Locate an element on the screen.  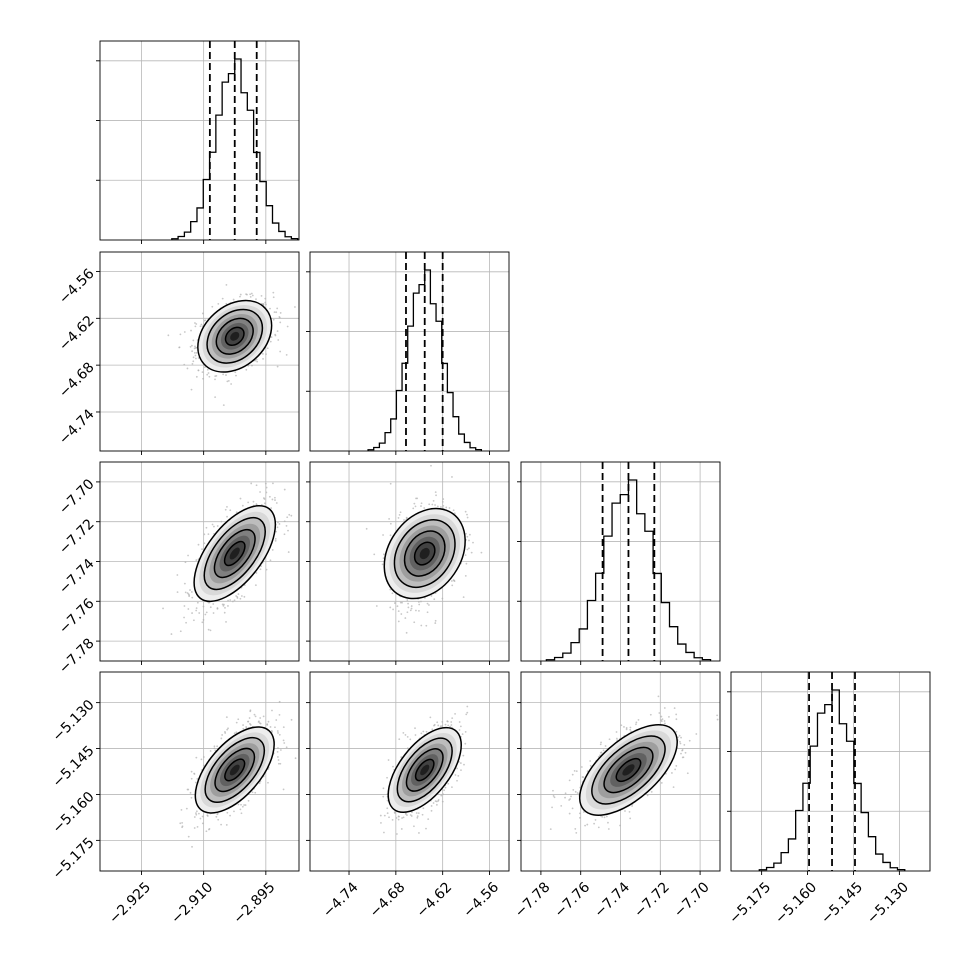
panel-3-1-xtick-label-0: −4.74 is located at coordinates (341, 900).